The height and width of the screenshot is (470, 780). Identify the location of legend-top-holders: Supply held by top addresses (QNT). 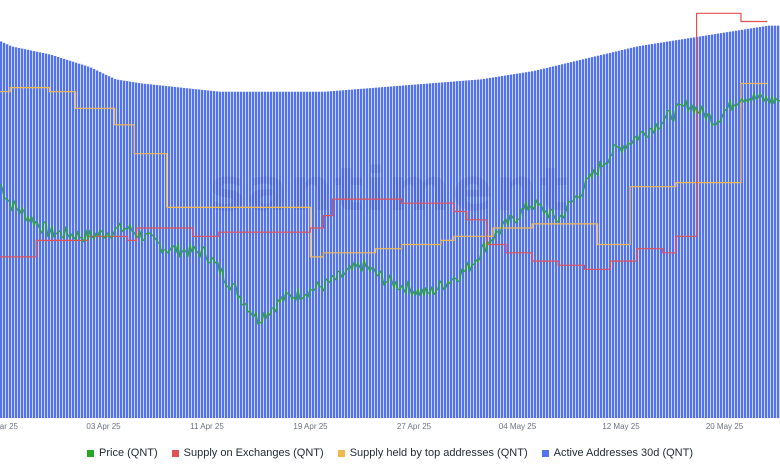
(432, 453).